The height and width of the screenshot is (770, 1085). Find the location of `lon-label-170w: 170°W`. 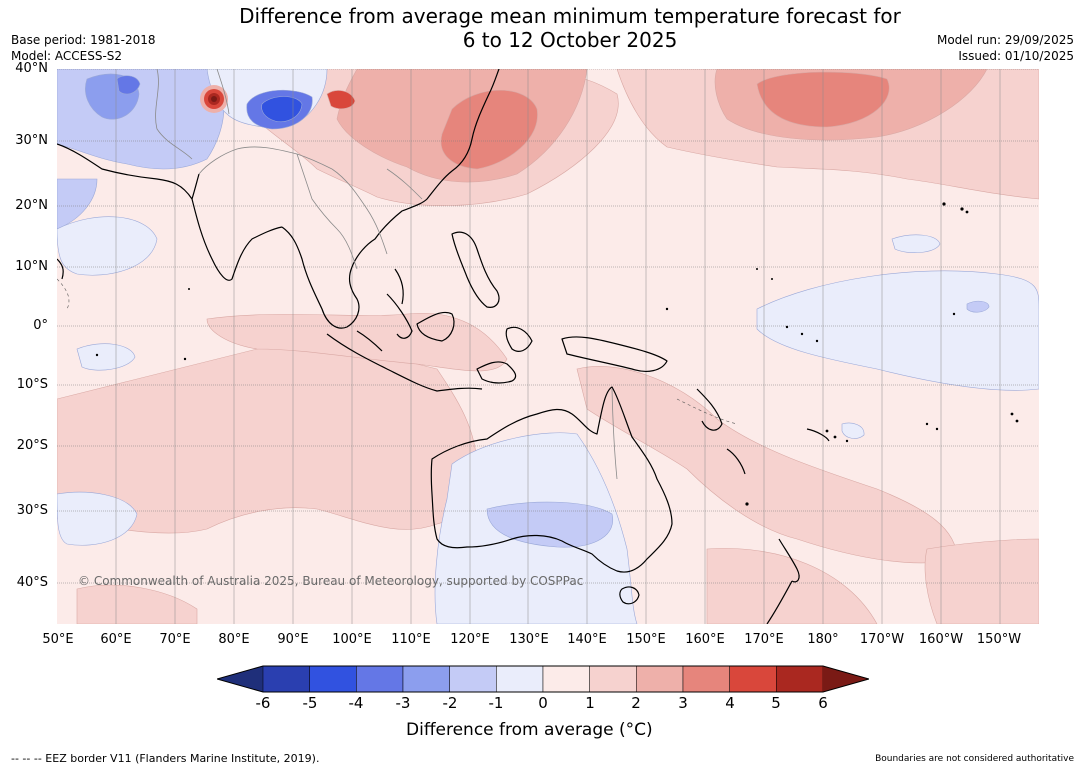

lon-label-170w: 170°W is located at coordinates (882, 639).